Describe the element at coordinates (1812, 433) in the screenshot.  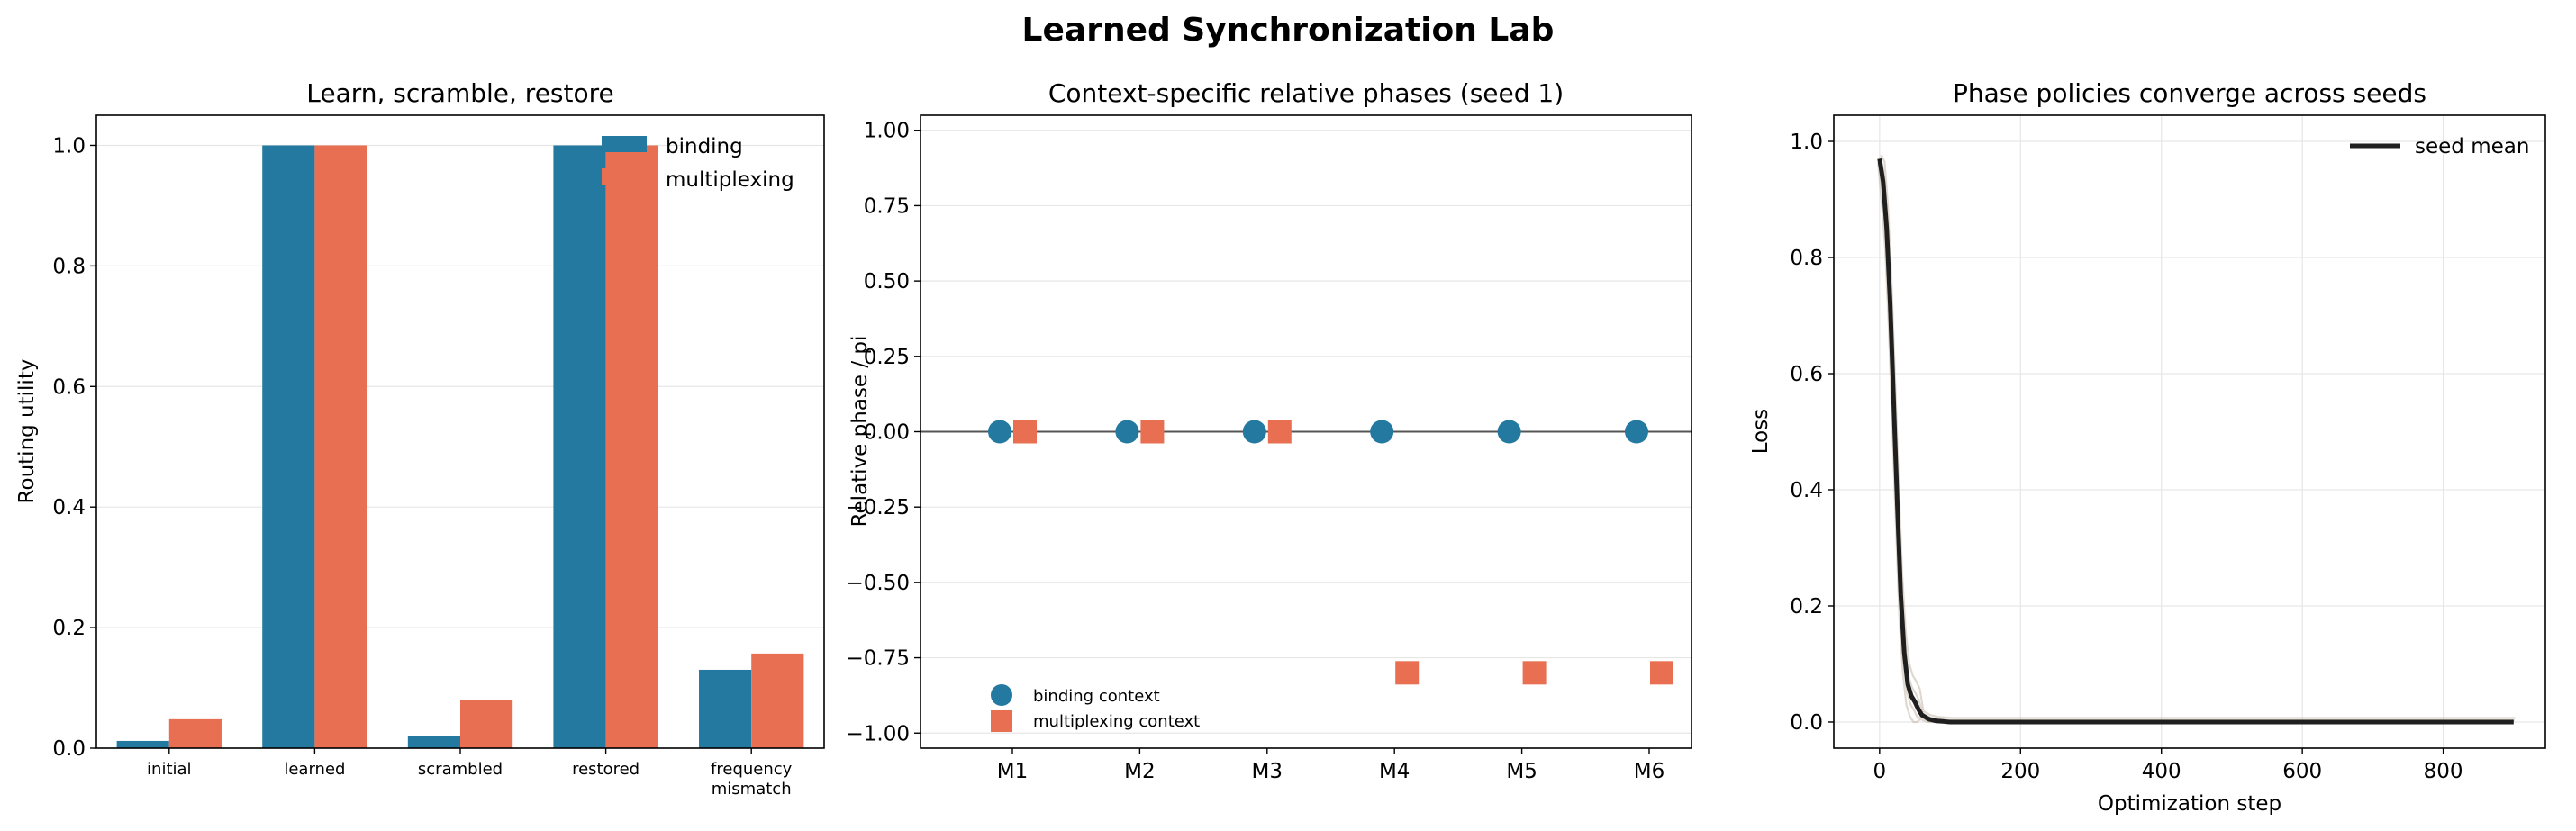
I see `p3-y-ticks: 0.0 0.2 0.4 0.6 0.8 1.0` at that location.